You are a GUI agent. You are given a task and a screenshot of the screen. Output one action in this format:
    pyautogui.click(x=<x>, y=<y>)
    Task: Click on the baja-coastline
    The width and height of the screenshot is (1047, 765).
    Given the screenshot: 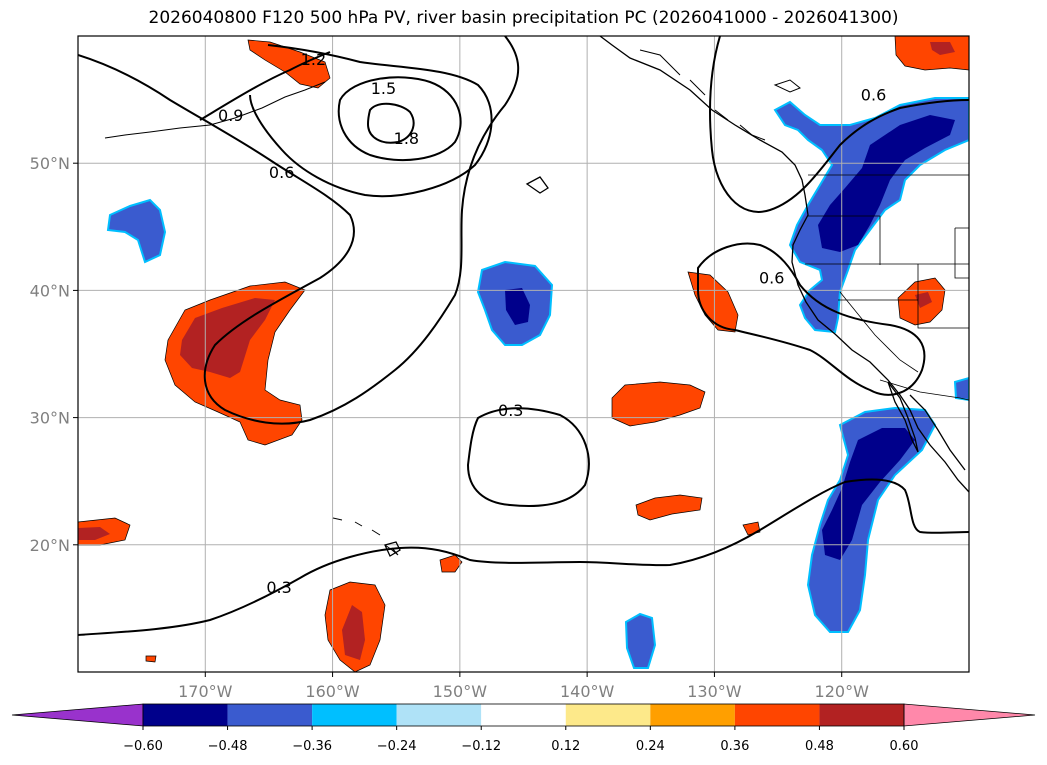 What is the action you would take?
    pyautogui.click(x=903, y=417)
    